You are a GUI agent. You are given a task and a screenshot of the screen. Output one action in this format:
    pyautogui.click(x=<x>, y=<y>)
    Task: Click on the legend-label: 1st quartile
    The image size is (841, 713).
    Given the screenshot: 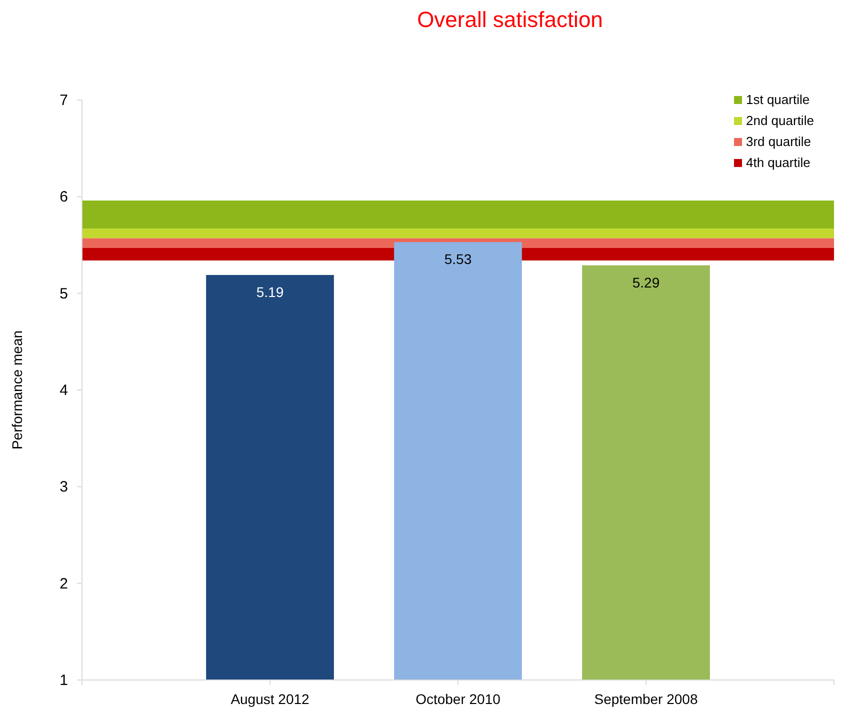 What is the action you would take?
    pyautogui.click(x=778, y=99)
    